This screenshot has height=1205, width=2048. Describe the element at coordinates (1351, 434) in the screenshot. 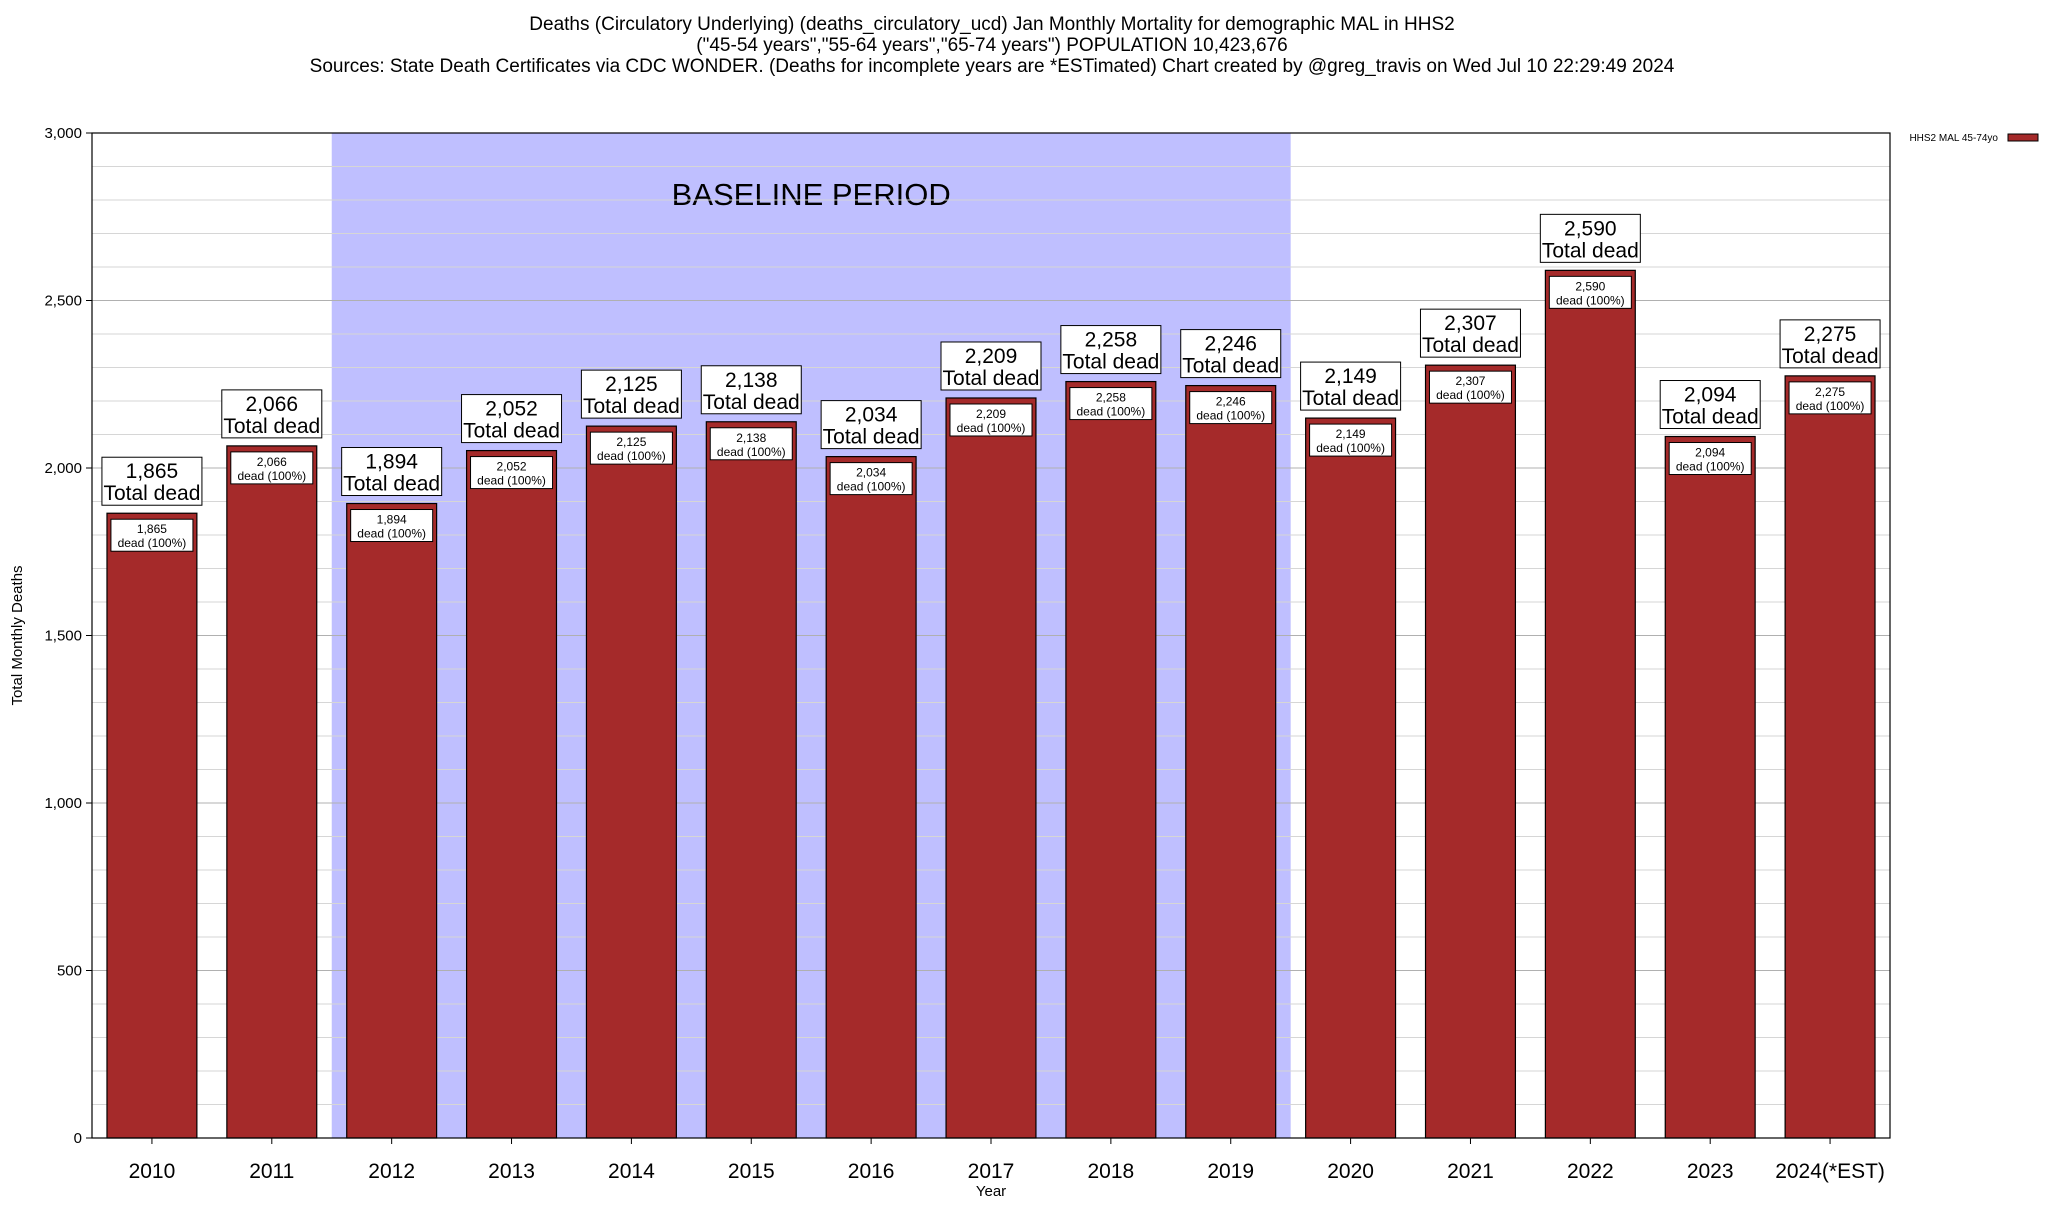

I see `inner-value-label: 2,149` at that location.